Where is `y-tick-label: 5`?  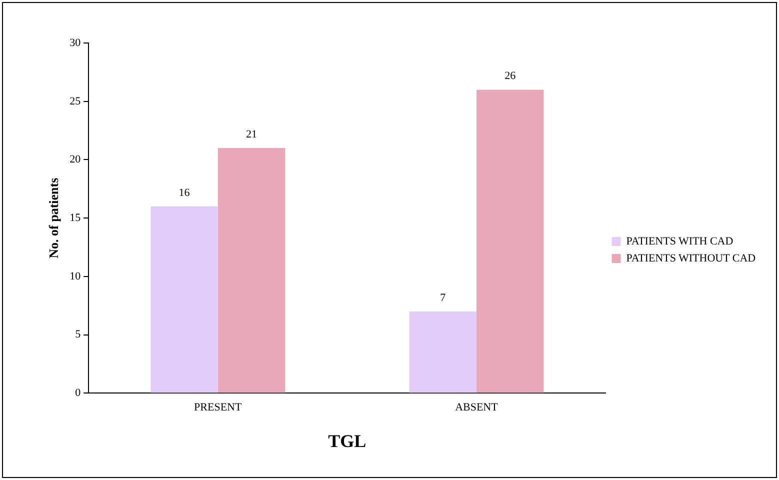
y-tick-label: 5 is located at coordinates (78, 334).